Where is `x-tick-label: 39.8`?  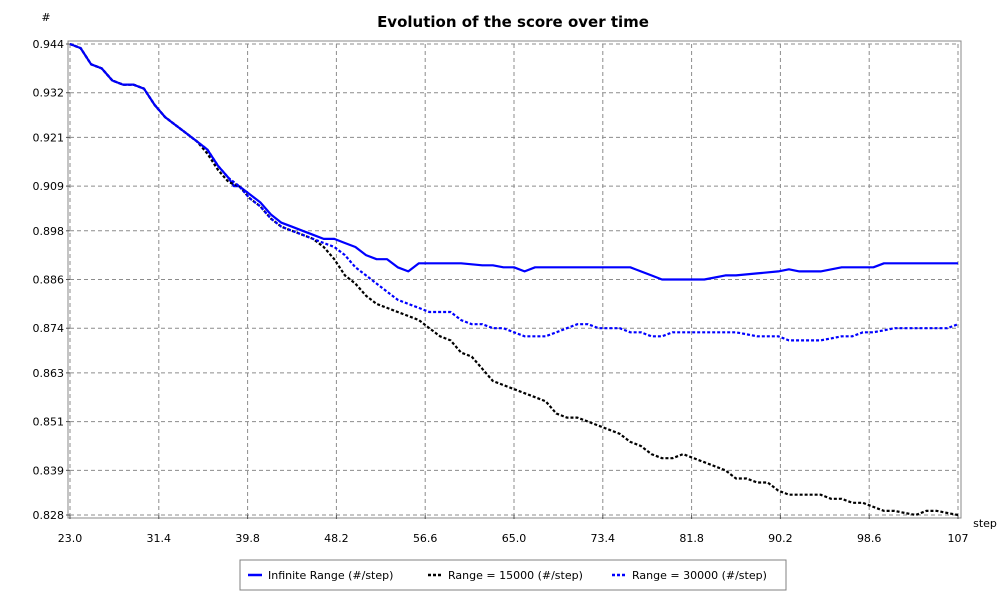
x-tick-label: 39.8 is located at coordinates (247, 538).